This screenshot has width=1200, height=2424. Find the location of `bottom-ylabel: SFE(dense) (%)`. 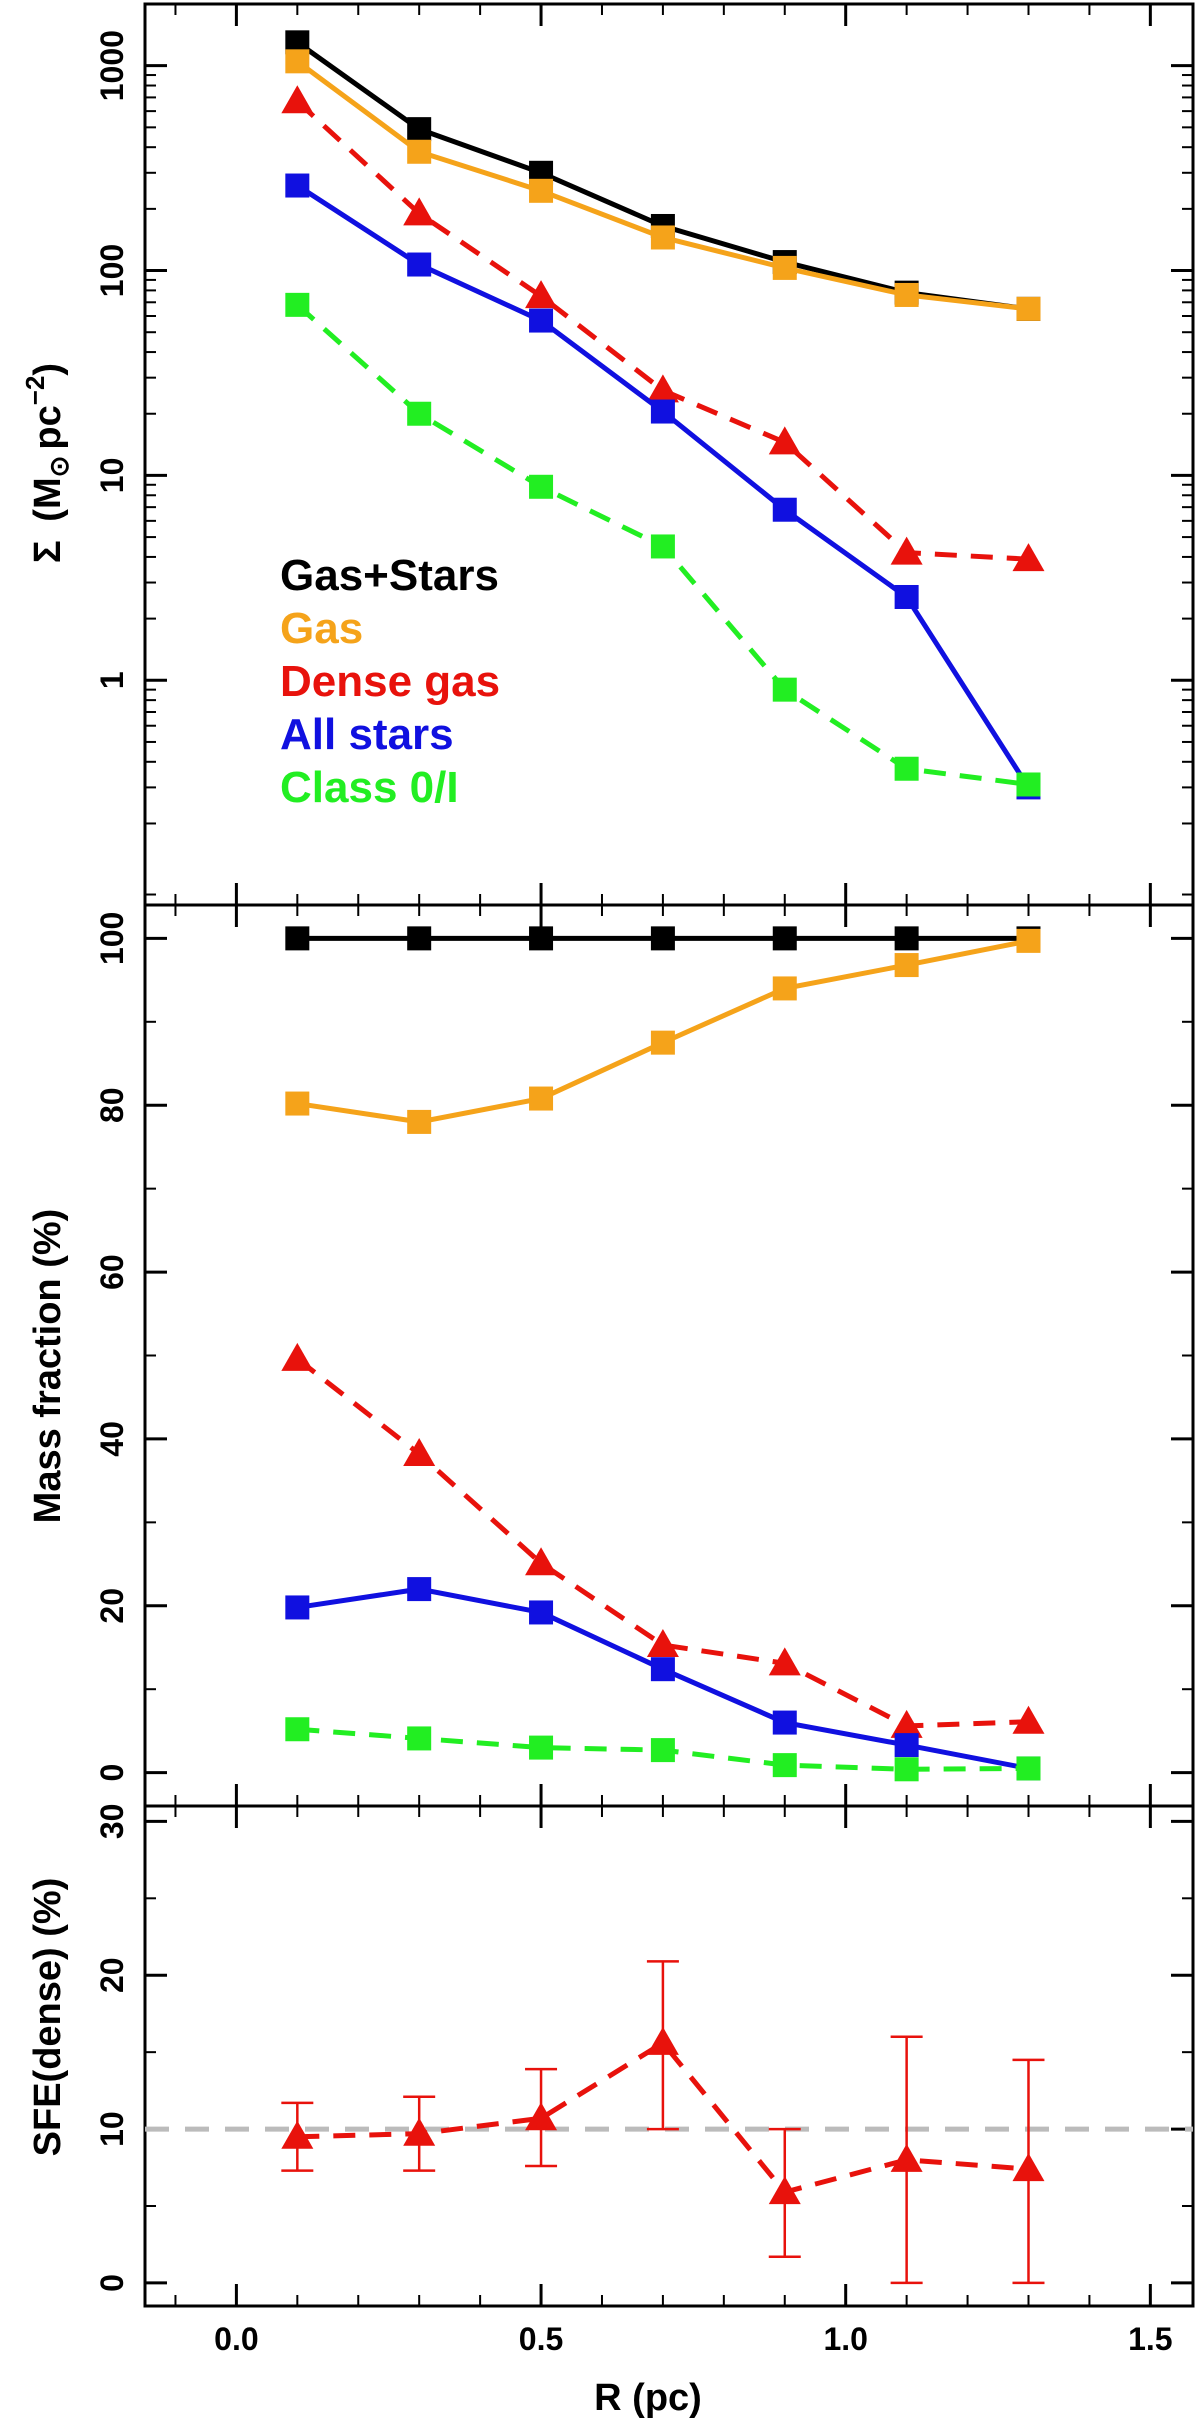

bottom-ylabel: SFE(dense) (%) is located at coordinates (48, 2017).